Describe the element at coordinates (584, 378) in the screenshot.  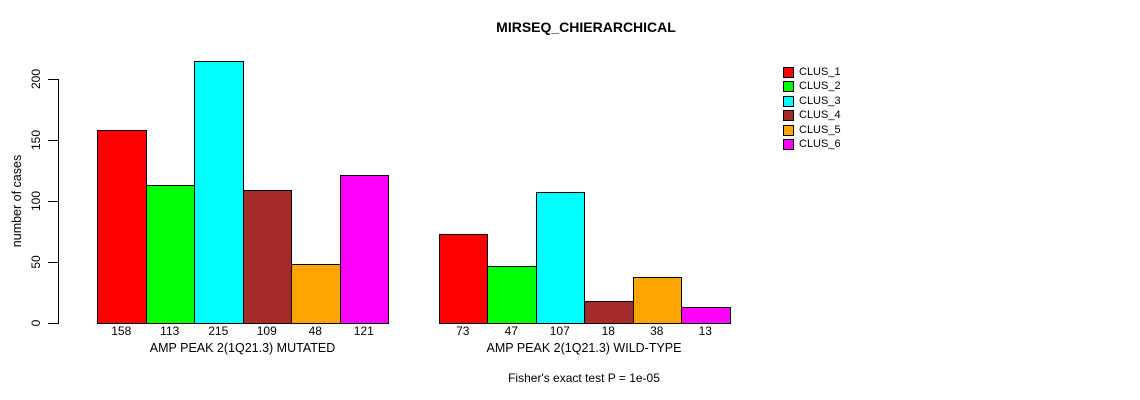
I see `footer-caption: Fisher's exact test P = 1e-05` at that location.